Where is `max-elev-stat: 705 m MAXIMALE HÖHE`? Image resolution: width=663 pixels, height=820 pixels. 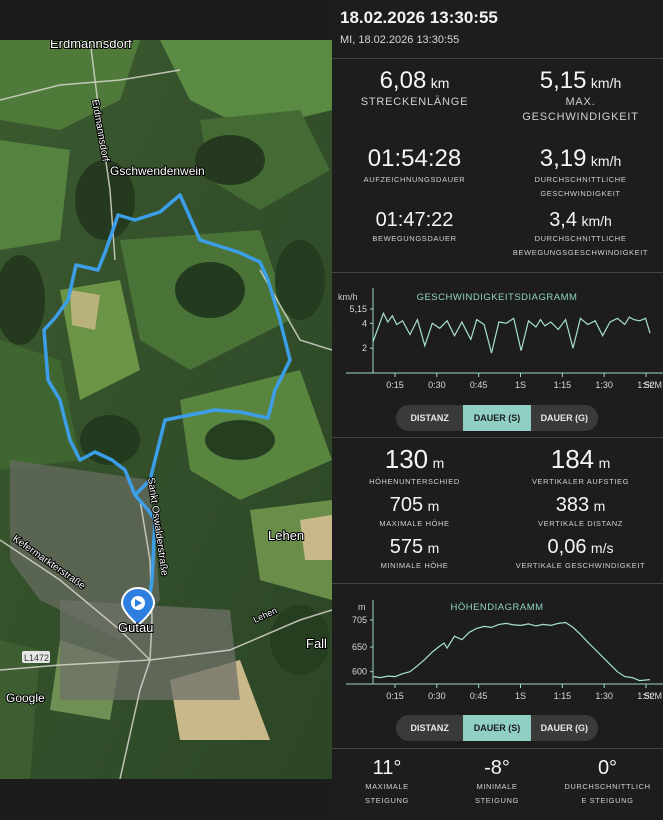 max-elev-stat: 705 m MAXIMALE HÖHE is located at coordinates (414, 512).